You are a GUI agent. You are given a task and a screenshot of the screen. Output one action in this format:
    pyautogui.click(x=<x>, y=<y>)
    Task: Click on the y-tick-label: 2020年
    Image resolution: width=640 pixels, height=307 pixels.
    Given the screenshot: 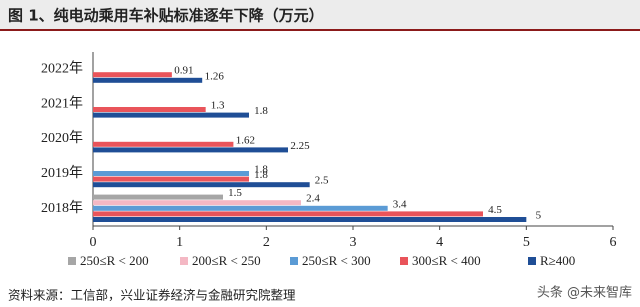 What is the action you would take?
    pyautogui.click(x=62, y=138)
    